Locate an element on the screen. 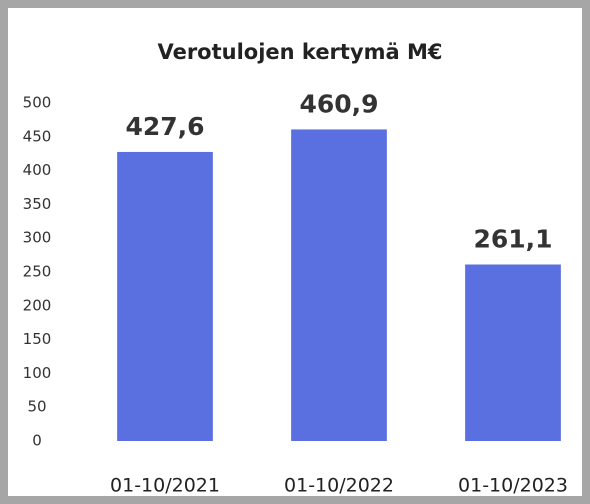 This screenshot has height=504, width=590. x-tick-label: 01-10/2023 is located at coordinates (513, 486).